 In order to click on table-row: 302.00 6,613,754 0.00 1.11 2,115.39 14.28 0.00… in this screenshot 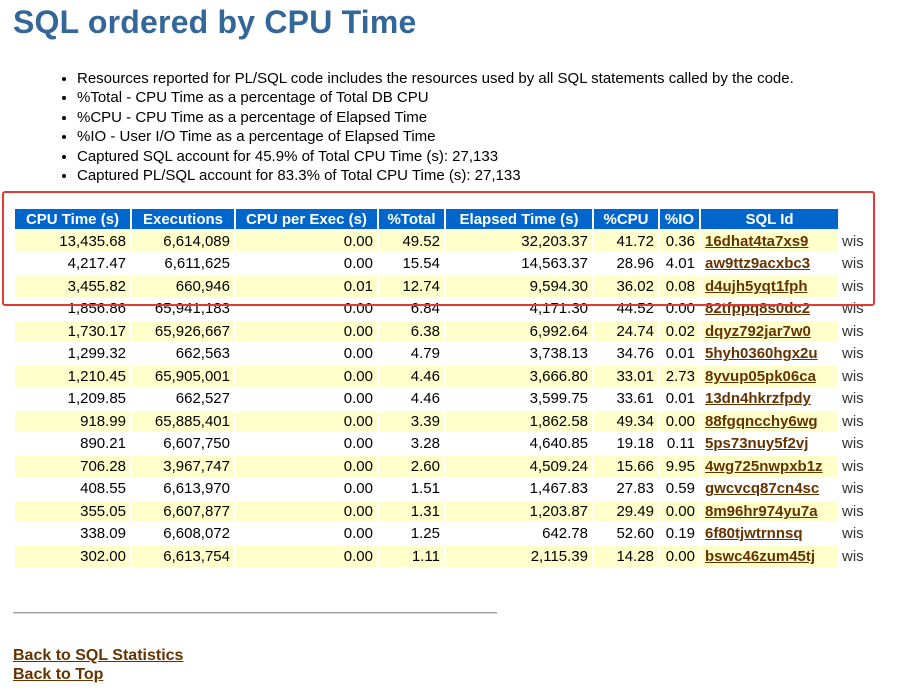, I will do `click(447, 556)`.